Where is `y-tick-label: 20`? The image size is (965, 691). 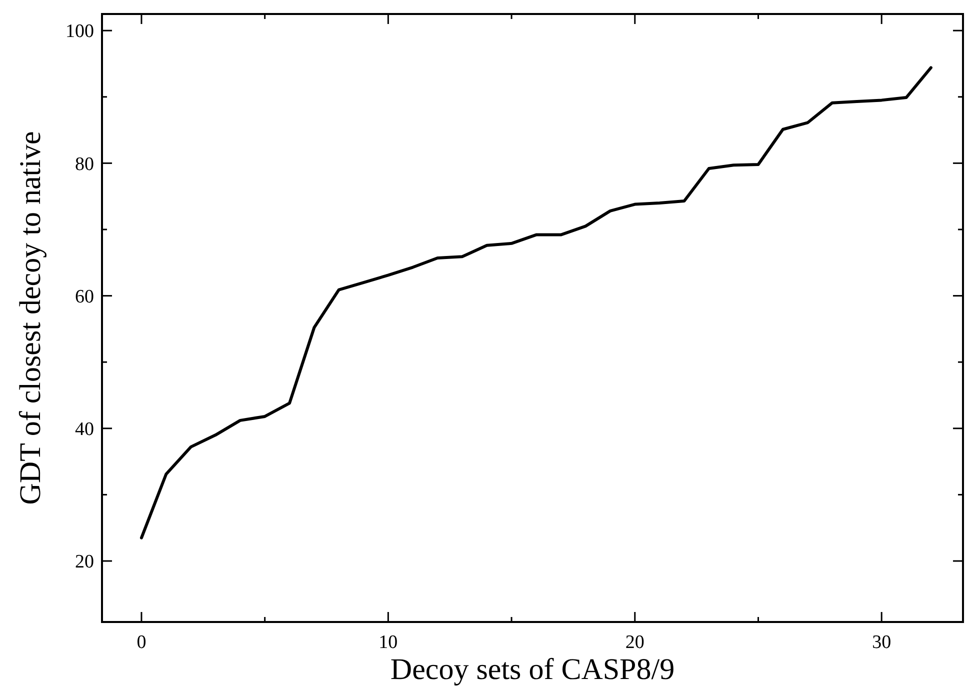
y-tick-label: 20 is located at coordinates (84, 562).